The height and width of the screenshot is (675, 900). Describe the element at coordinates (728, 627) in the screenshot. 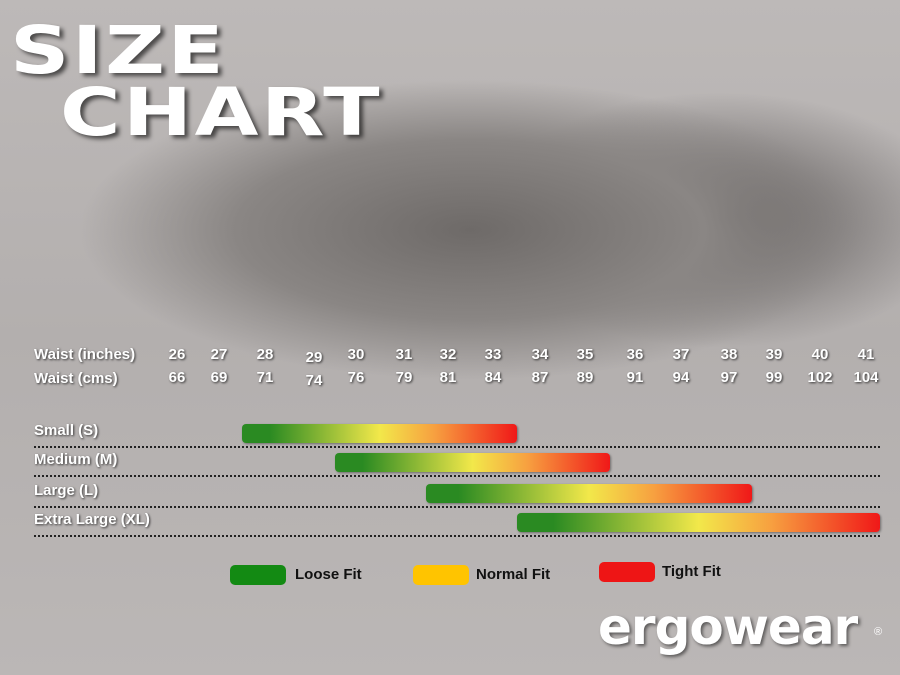

I see `ergowear-logo: ergowear` at that location.